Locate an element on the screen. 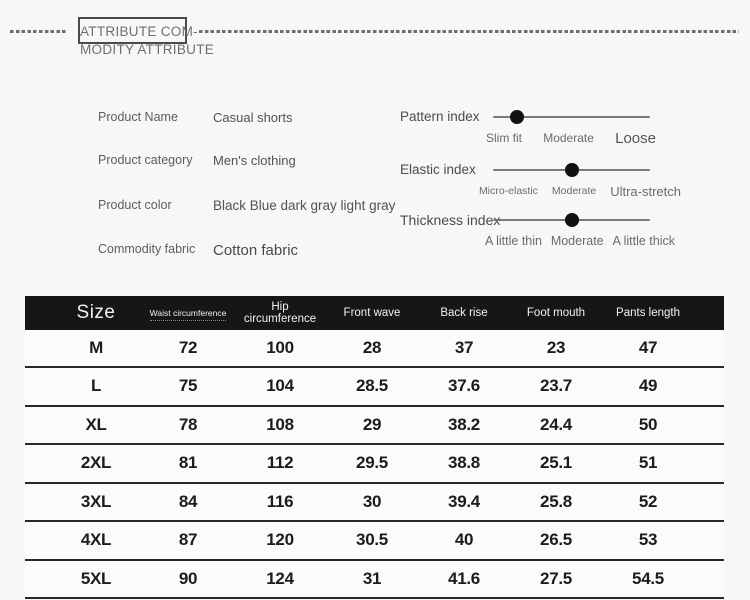 The width and height of the screenshot is (750, 600). attribute-value: Casual shorts is located at coordinates (253, 117).